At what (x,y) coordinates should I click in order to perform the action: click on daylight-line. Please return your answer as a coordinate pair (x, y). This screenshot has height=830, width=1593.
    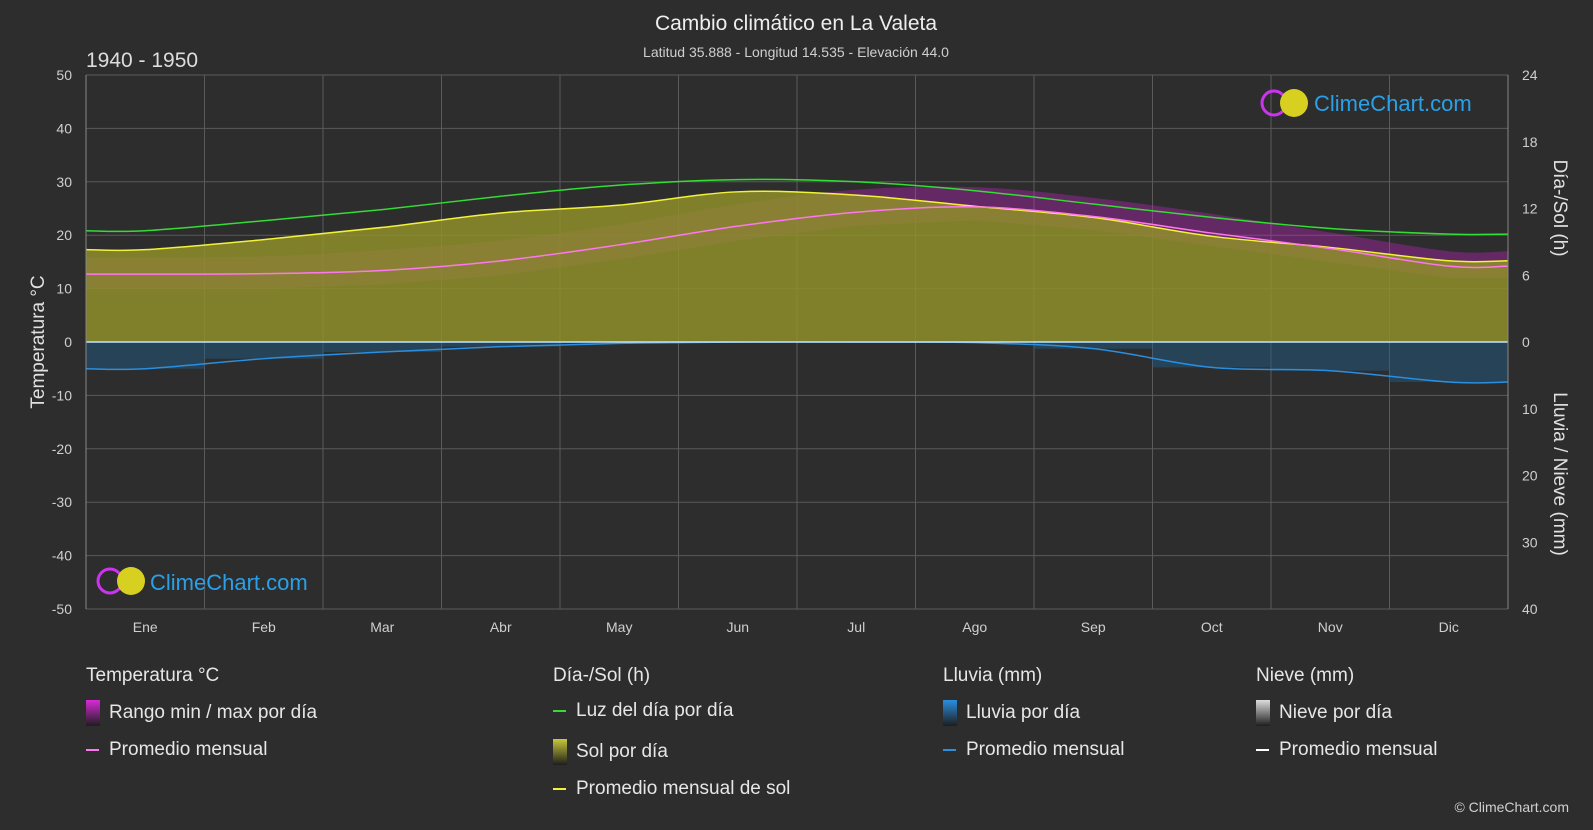
    Looking at the image, I should click on (797, 207).